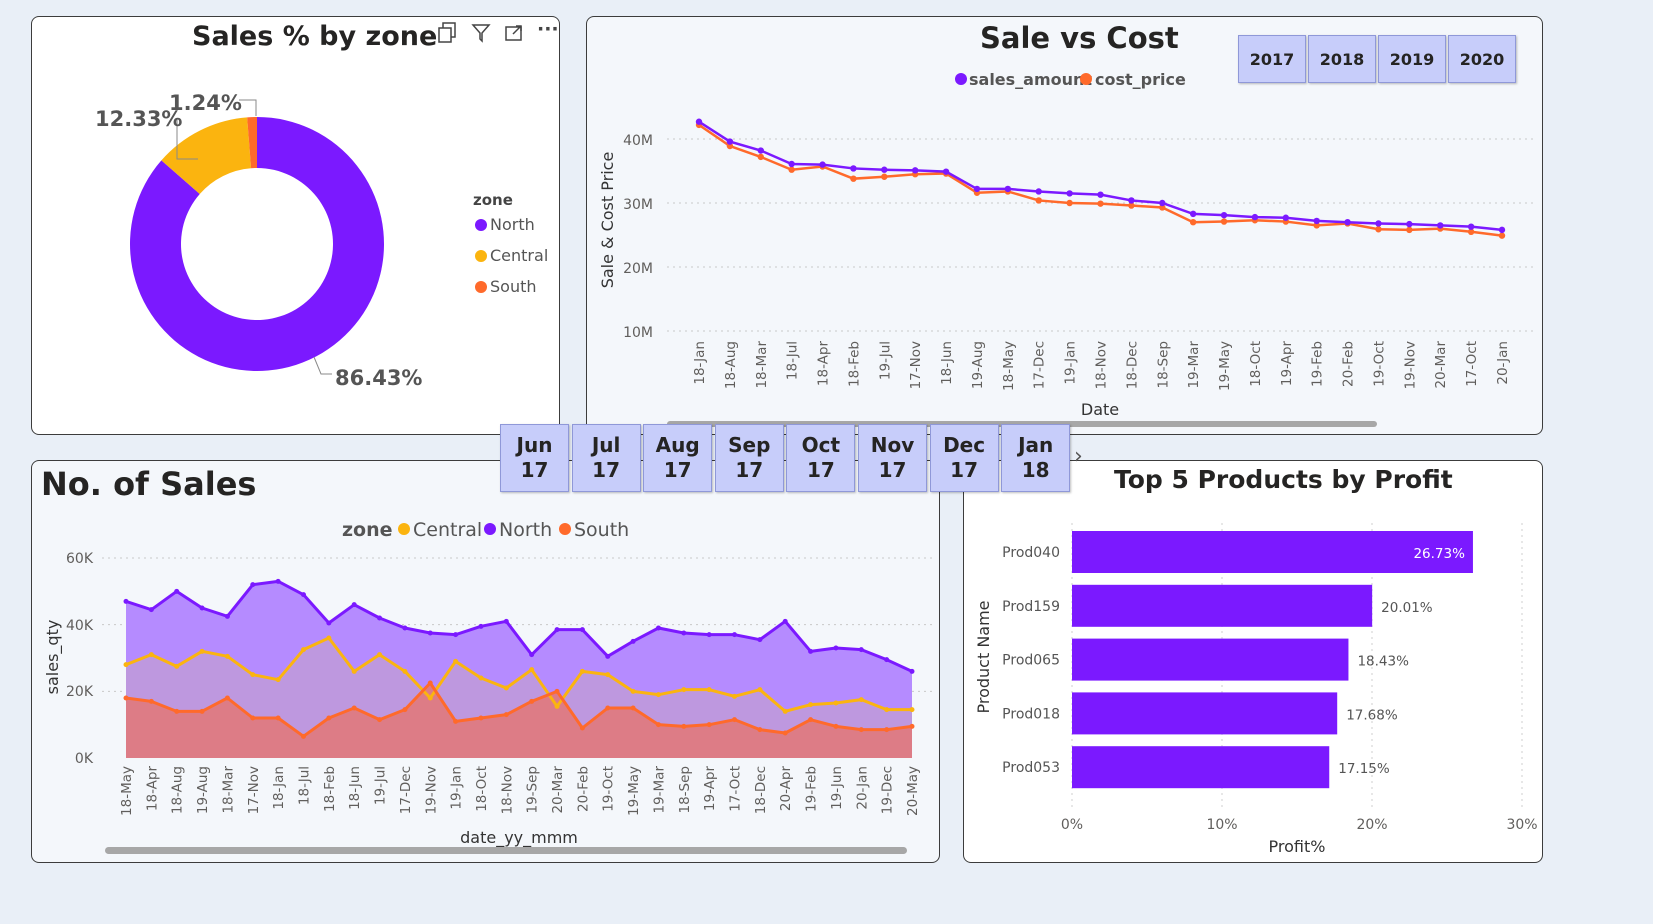 The width and height of the screenshot is (1653, 924). I want to click on month-tile-jan-18: Jan 18, so click(1036, 458).